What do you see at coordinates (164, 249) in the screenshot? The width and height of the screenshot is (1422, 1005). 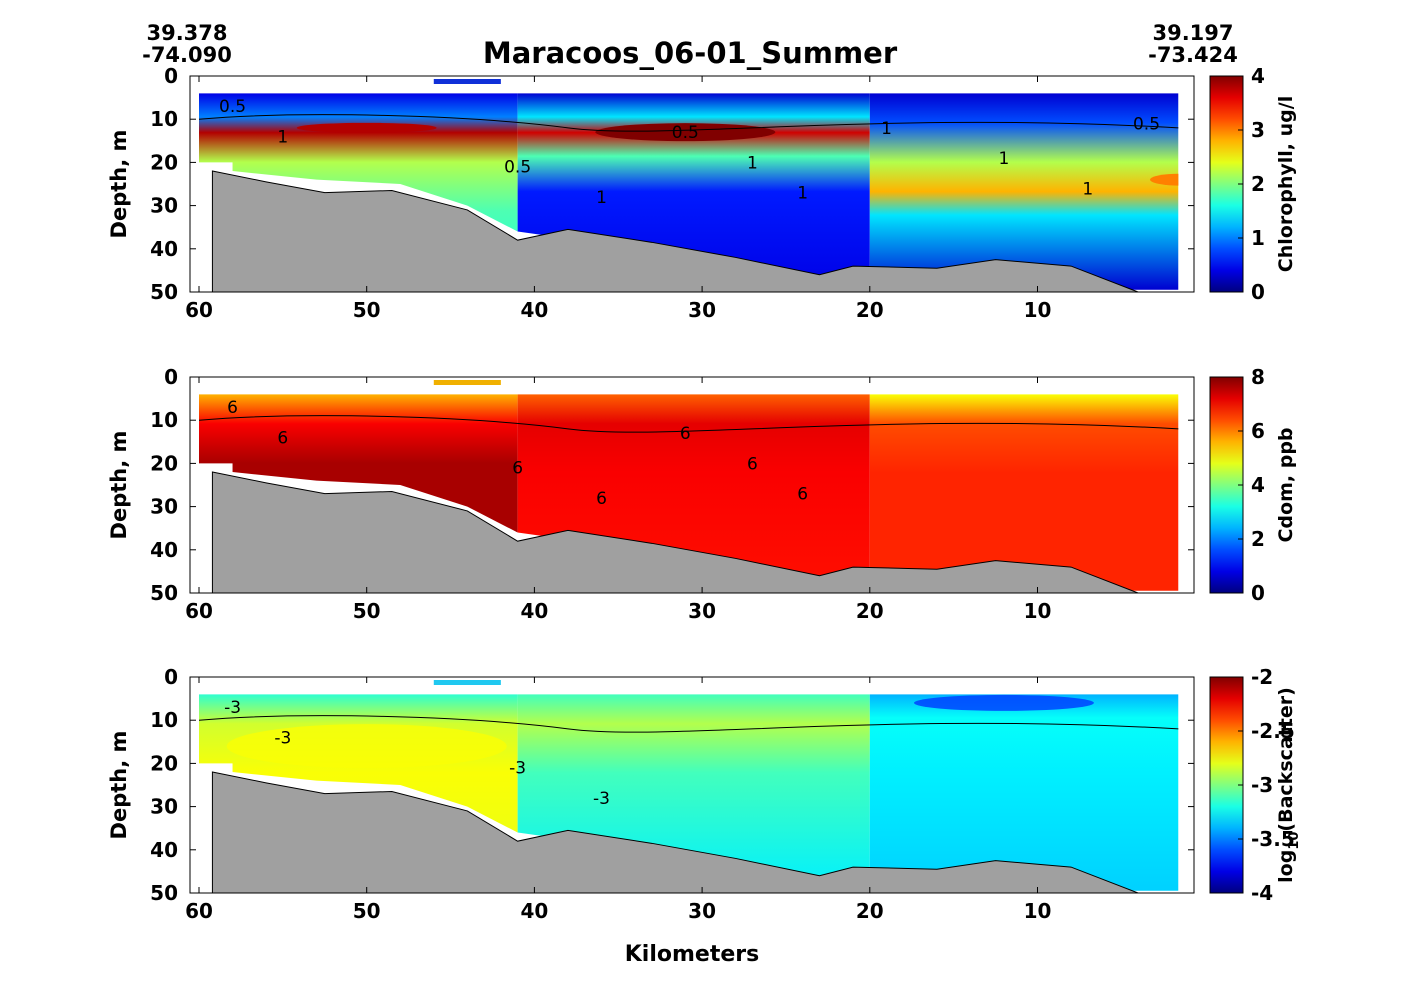 I see `y-tick-label: 40` at bounding box center [164, 249].